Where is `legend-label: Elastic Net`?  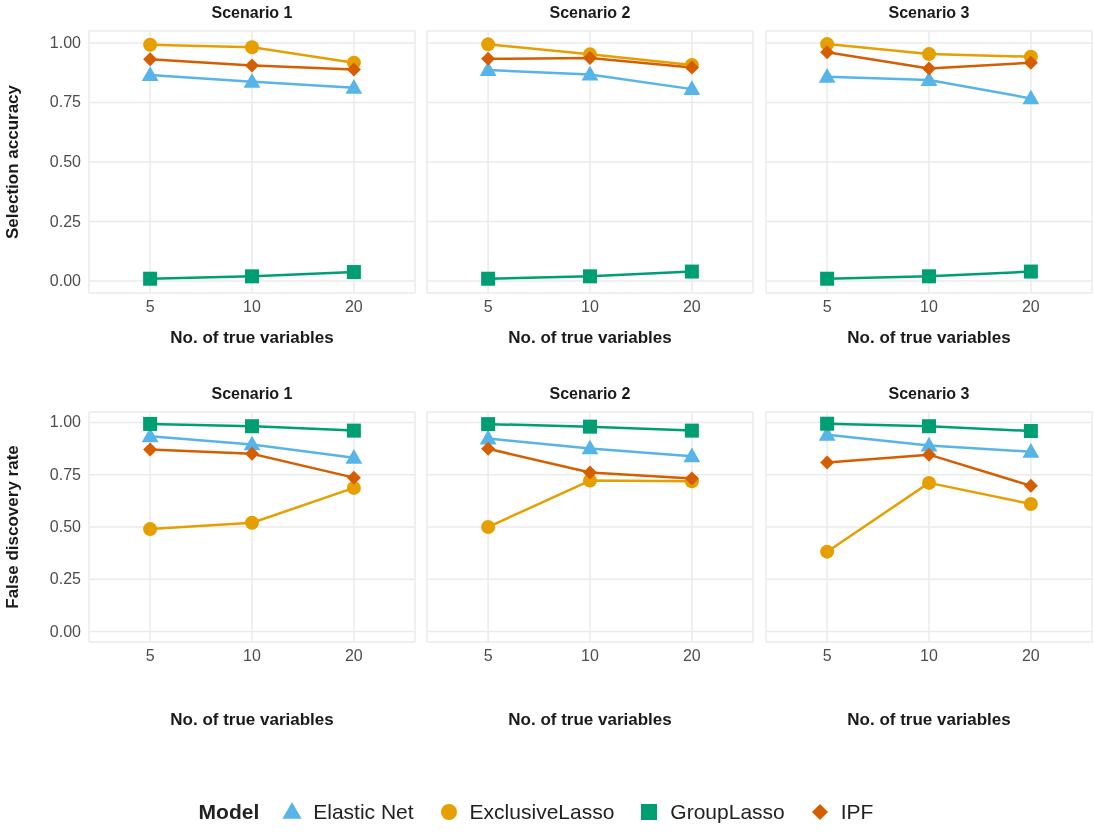
legend-label: Elastic Net is located at coordinates (363, 812).